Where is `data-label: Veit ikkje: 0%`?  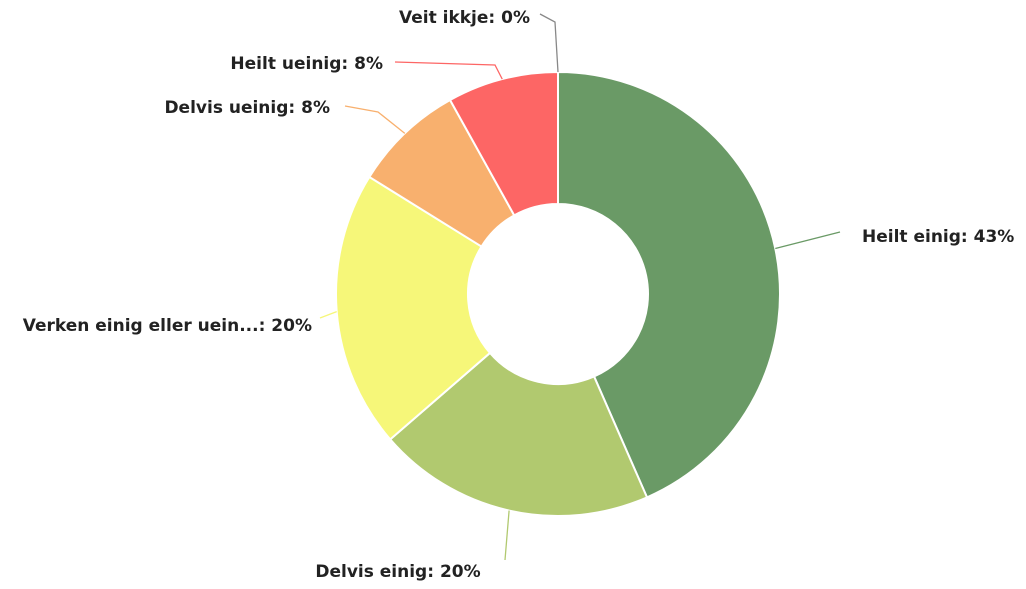
data-label: Veit ikkje: 0% is located at coordinates (464, 18).